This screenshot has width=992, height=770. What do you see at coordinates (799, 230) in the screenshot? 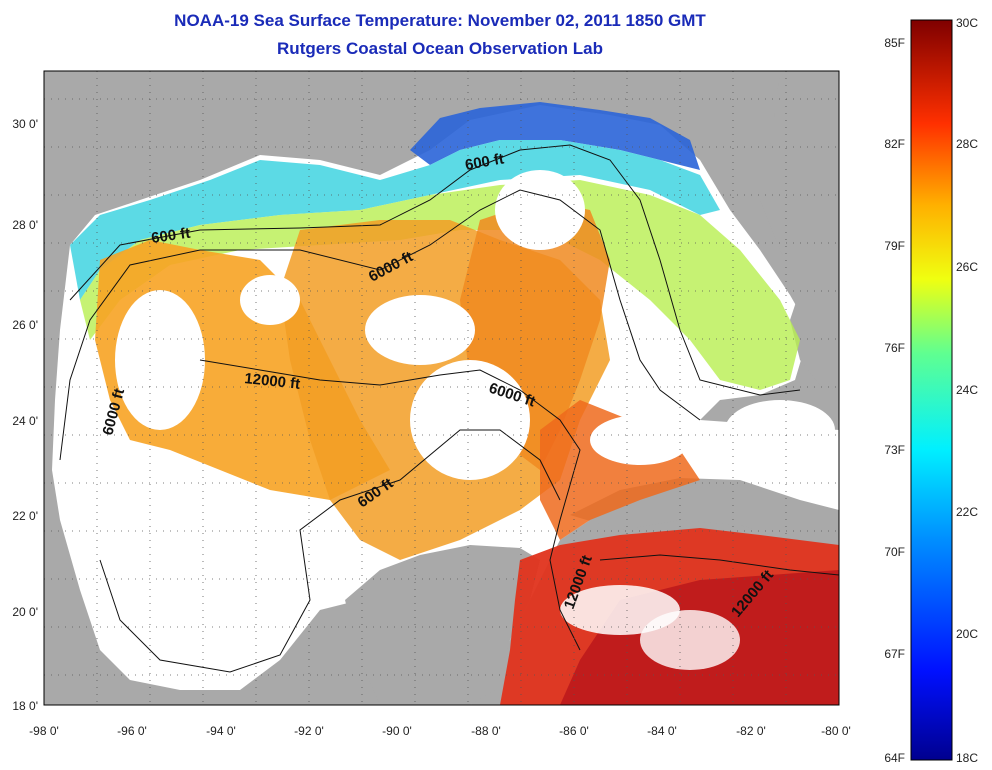
I see `florida-land` at bounding box center [799, 230].